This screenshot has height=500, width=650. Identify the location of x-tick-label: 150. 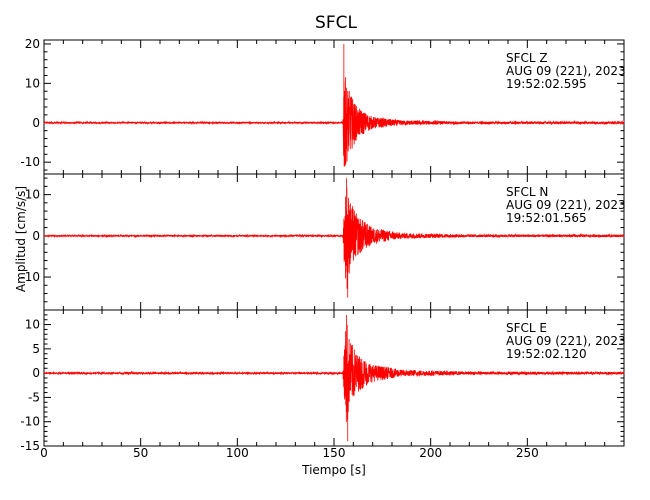
(334, 453).